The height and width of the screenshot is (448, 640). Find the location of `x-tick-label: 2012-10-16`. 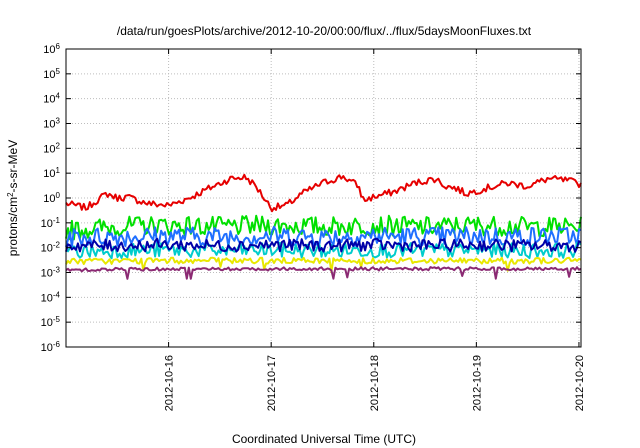

x-tick-label: 2012-10-16 is located at coordinates (170, 383).